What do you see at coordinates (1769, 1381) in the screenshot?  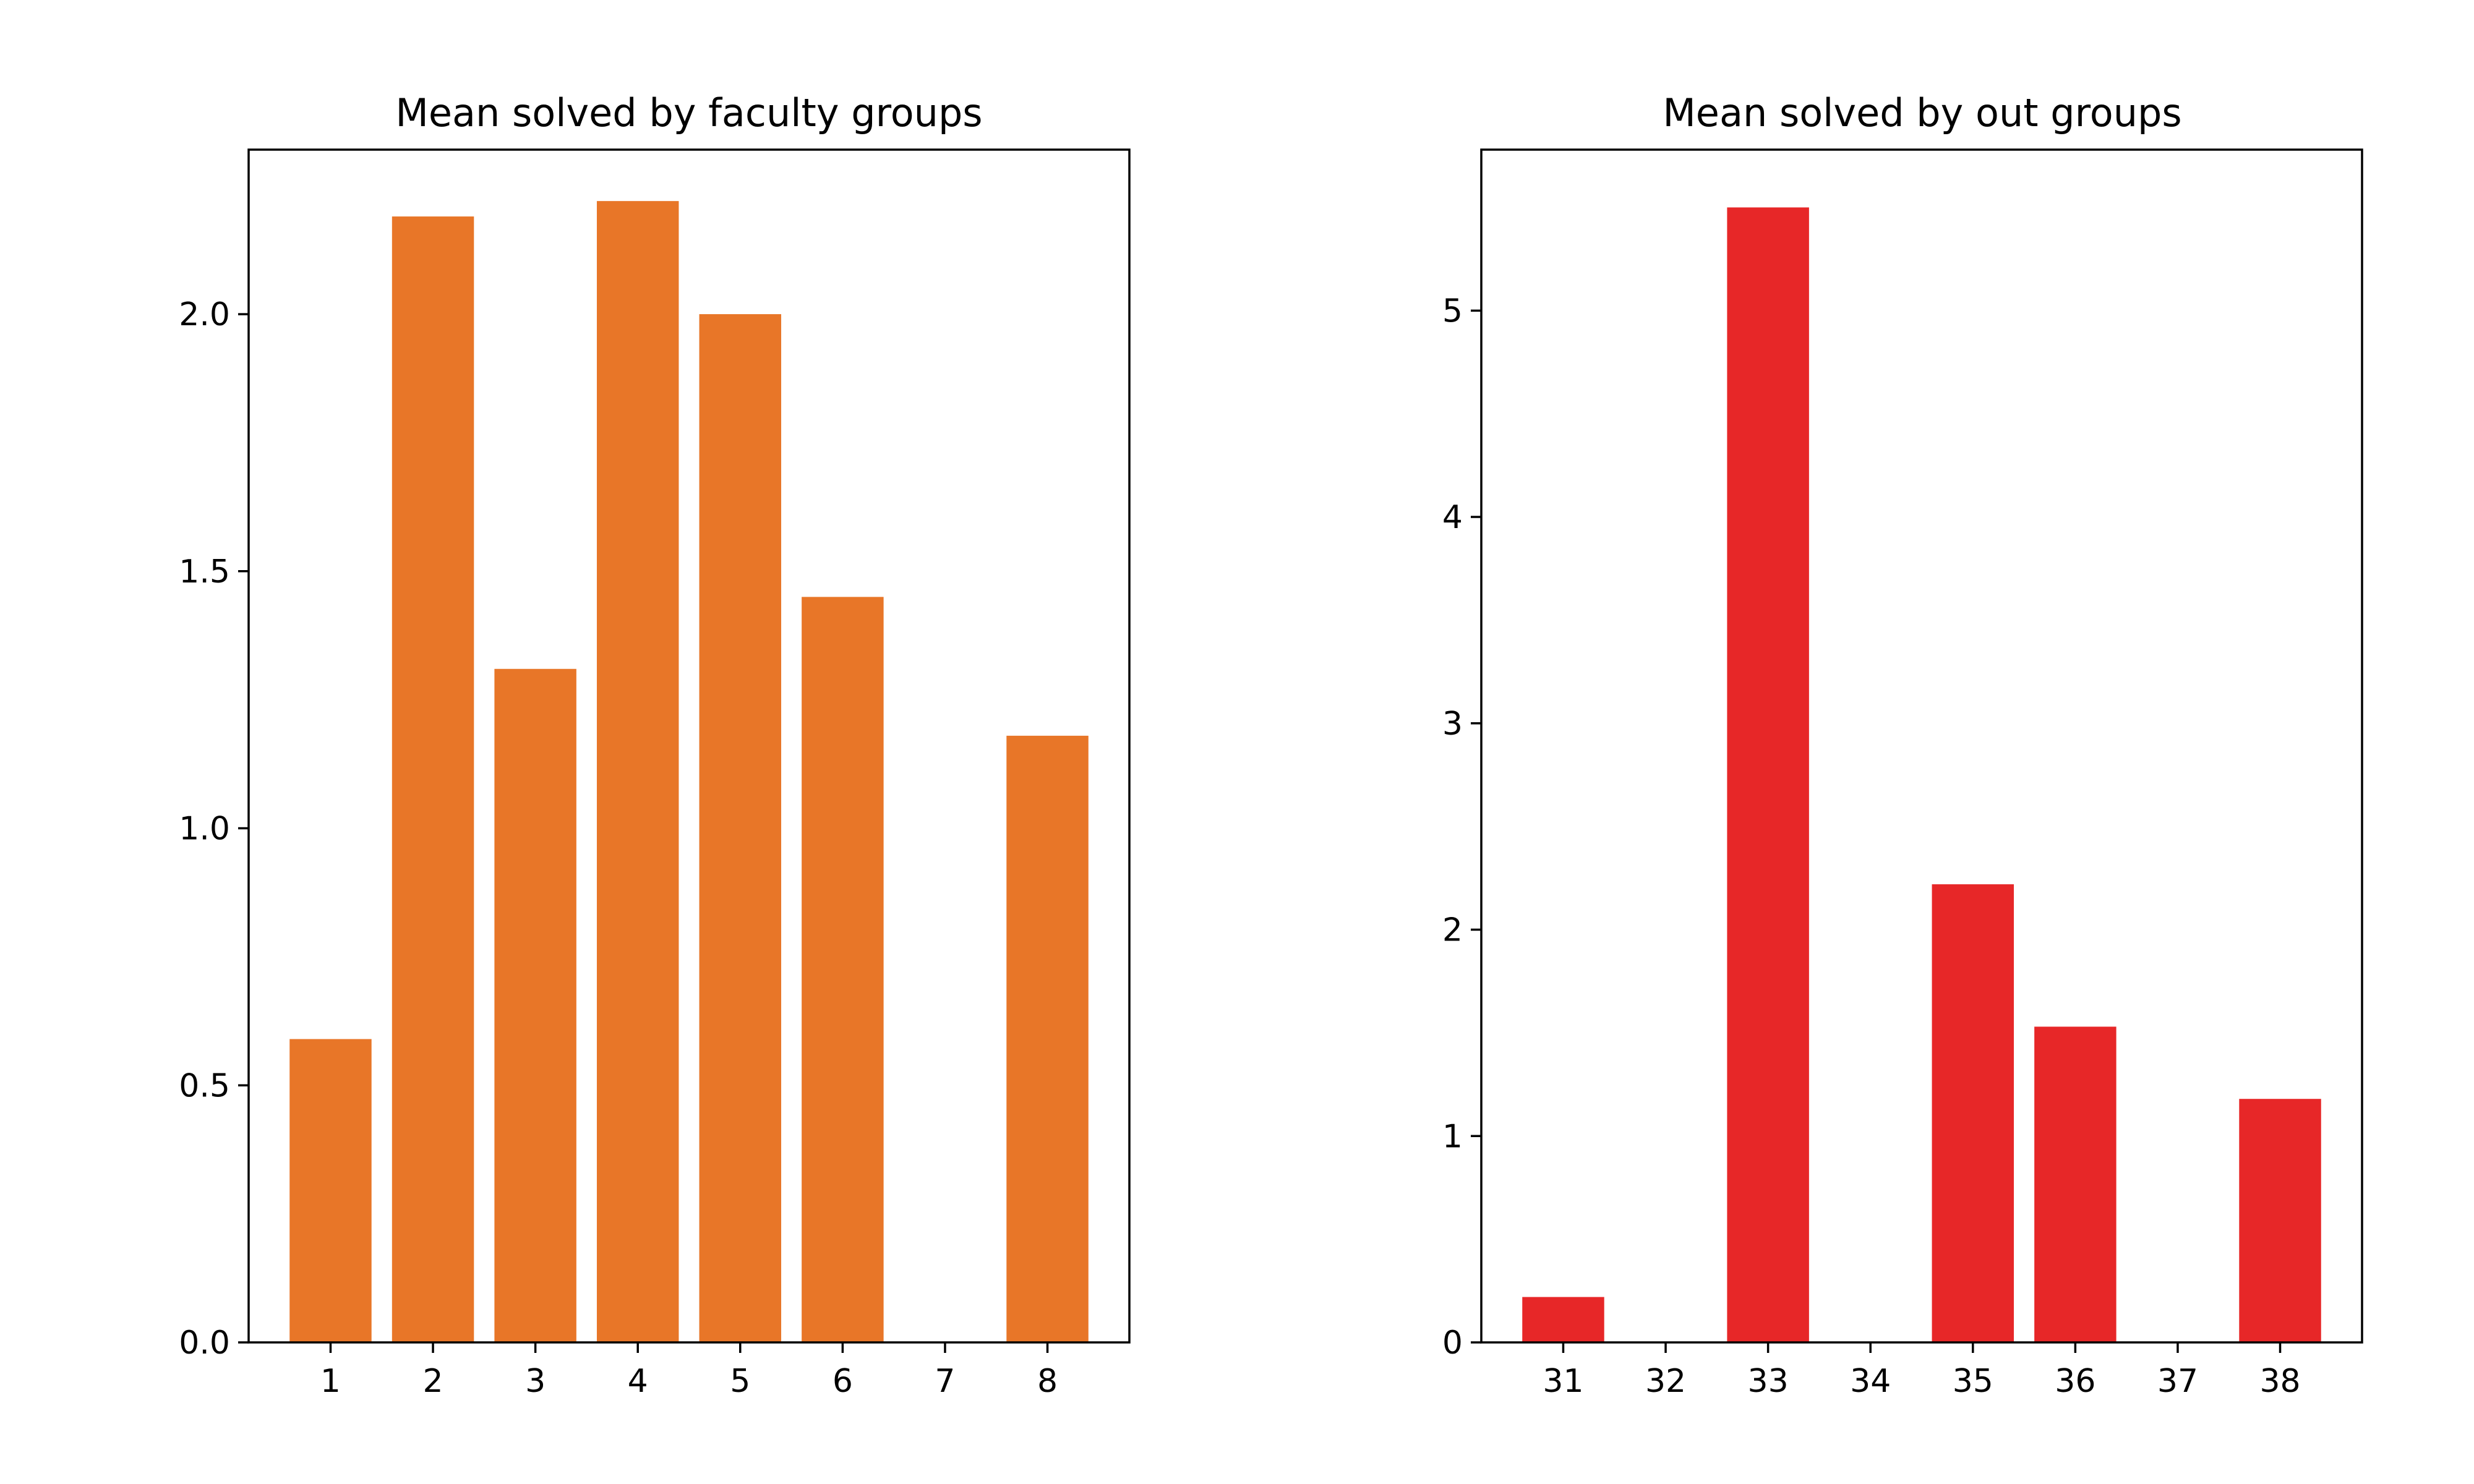 I see `x-tick-label: 33` at bounding box center [1769, 1381].